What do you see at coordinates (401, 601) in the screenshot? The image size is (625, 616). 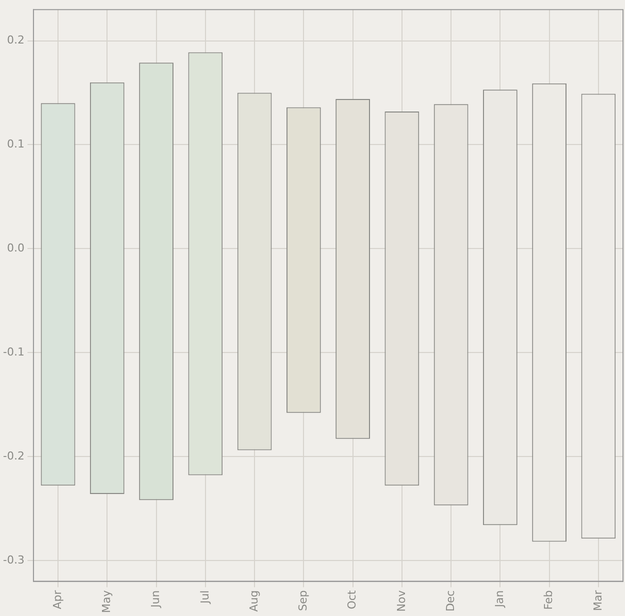 I see `x-tick-label: Nov` at bounding box center [401, 601].